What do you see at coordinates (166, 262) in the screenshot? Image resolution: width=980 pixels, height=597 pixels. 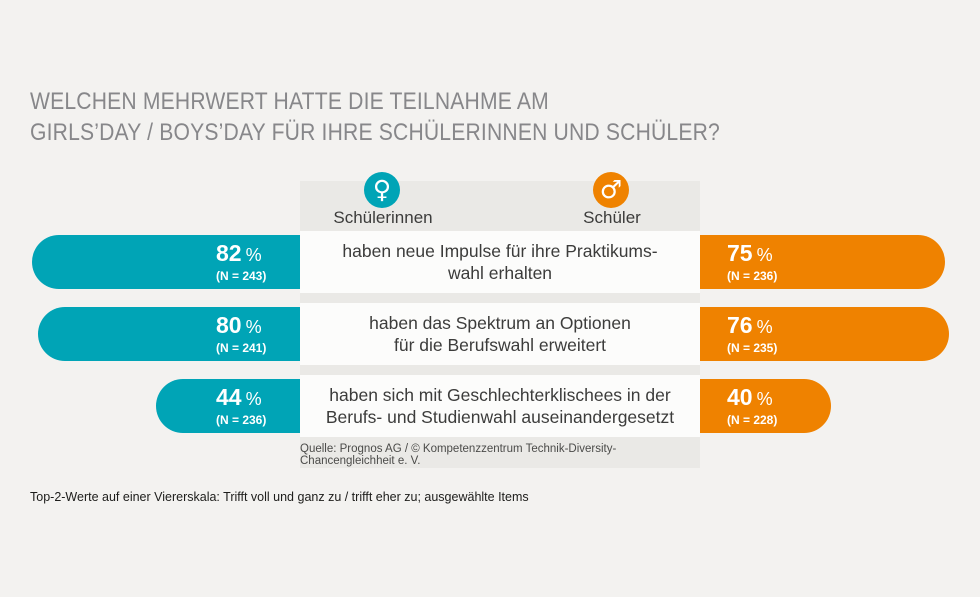 I see `bar-schuelerinnen-1: 82% (N = 243)` at bounding box center [166, 262].